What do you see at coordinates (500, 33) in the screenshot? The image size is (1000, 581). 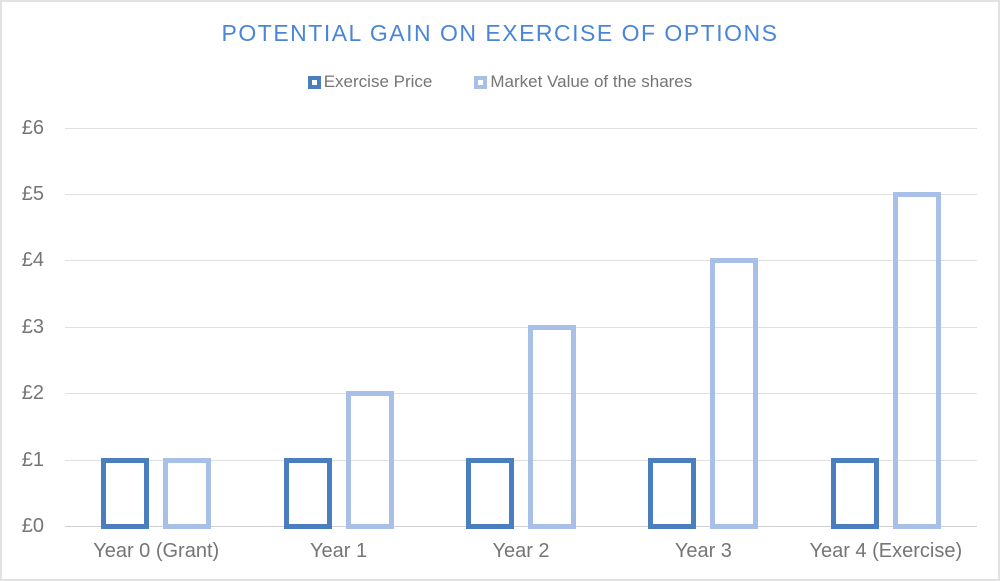 I see `chart-title: POTENTIAL GAIN ON EXERCISE OF OPTIONS` at bounding box center [500, 33].